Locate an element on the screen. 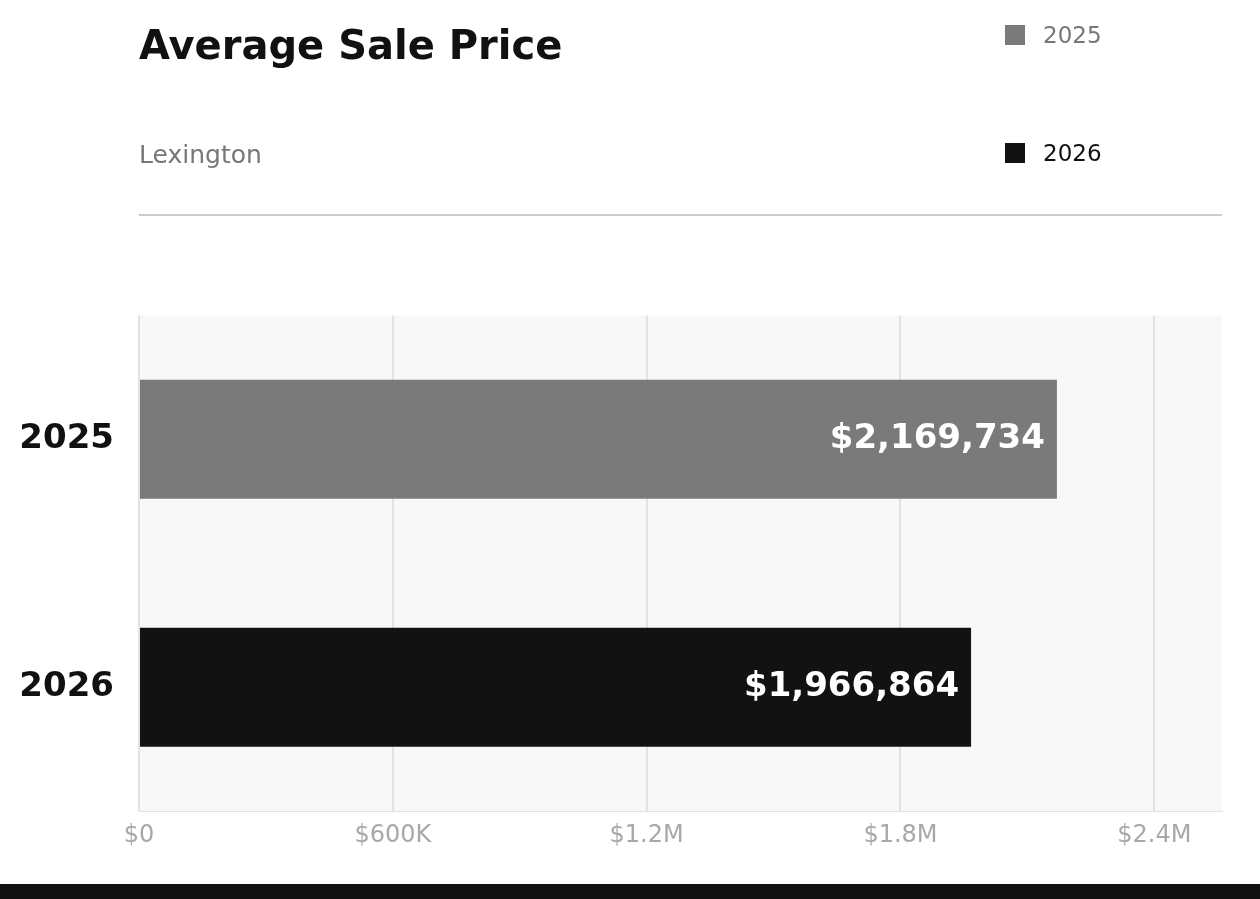 This screenshot has width=1260, height=899. chart-subtitle: Lexington is located at coordinates (200, 154).